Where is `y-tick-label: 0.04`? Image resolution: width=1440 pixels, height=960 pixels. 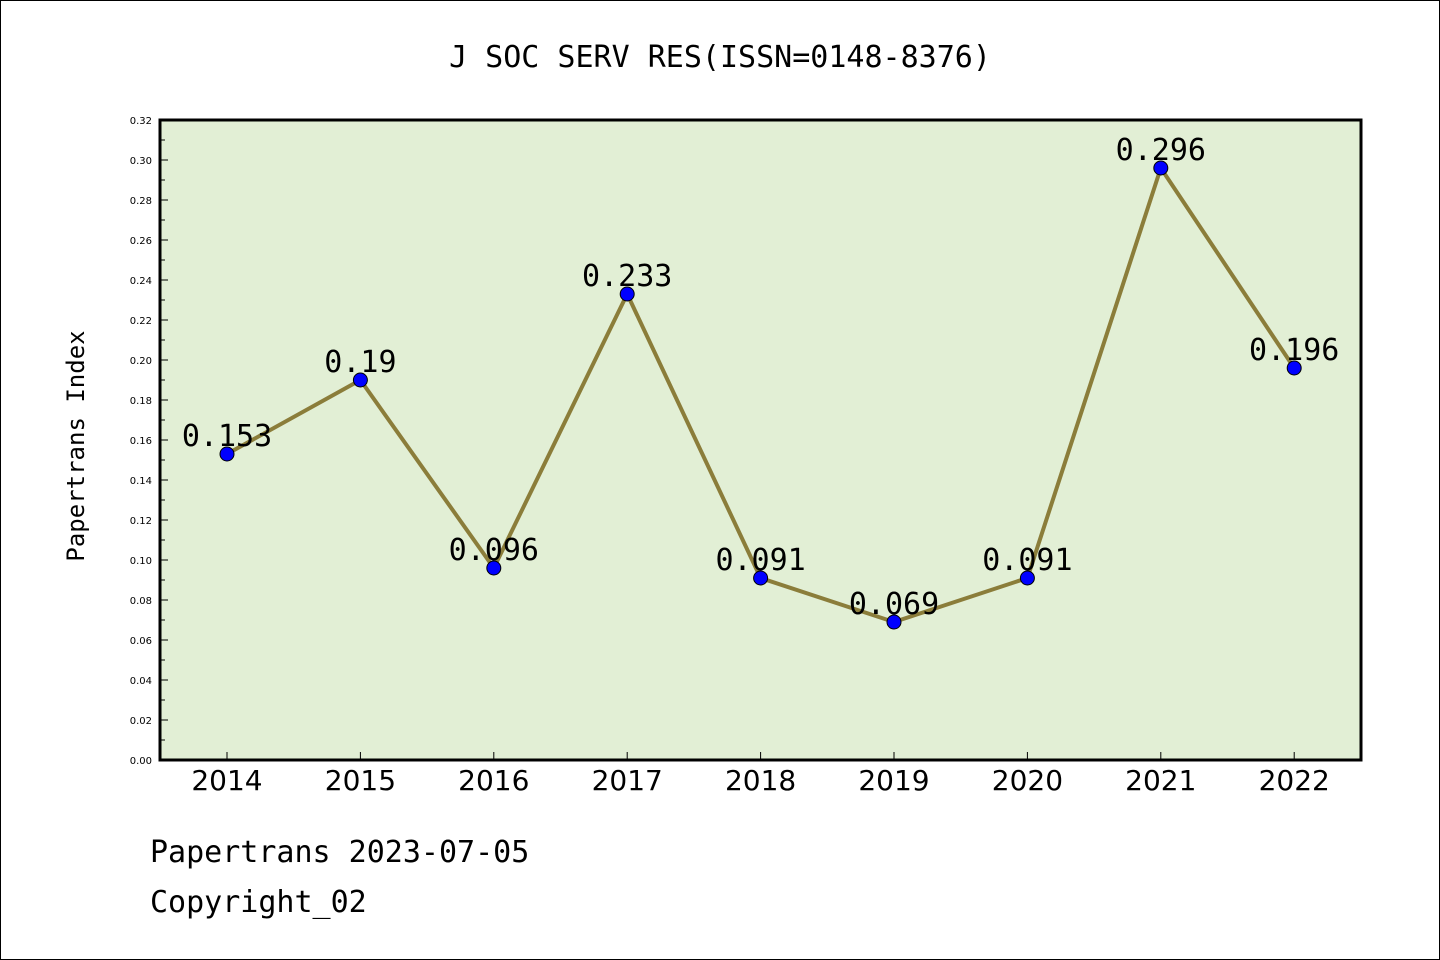
y-tick-label: 0.04 is located at coordinates (141, 681).